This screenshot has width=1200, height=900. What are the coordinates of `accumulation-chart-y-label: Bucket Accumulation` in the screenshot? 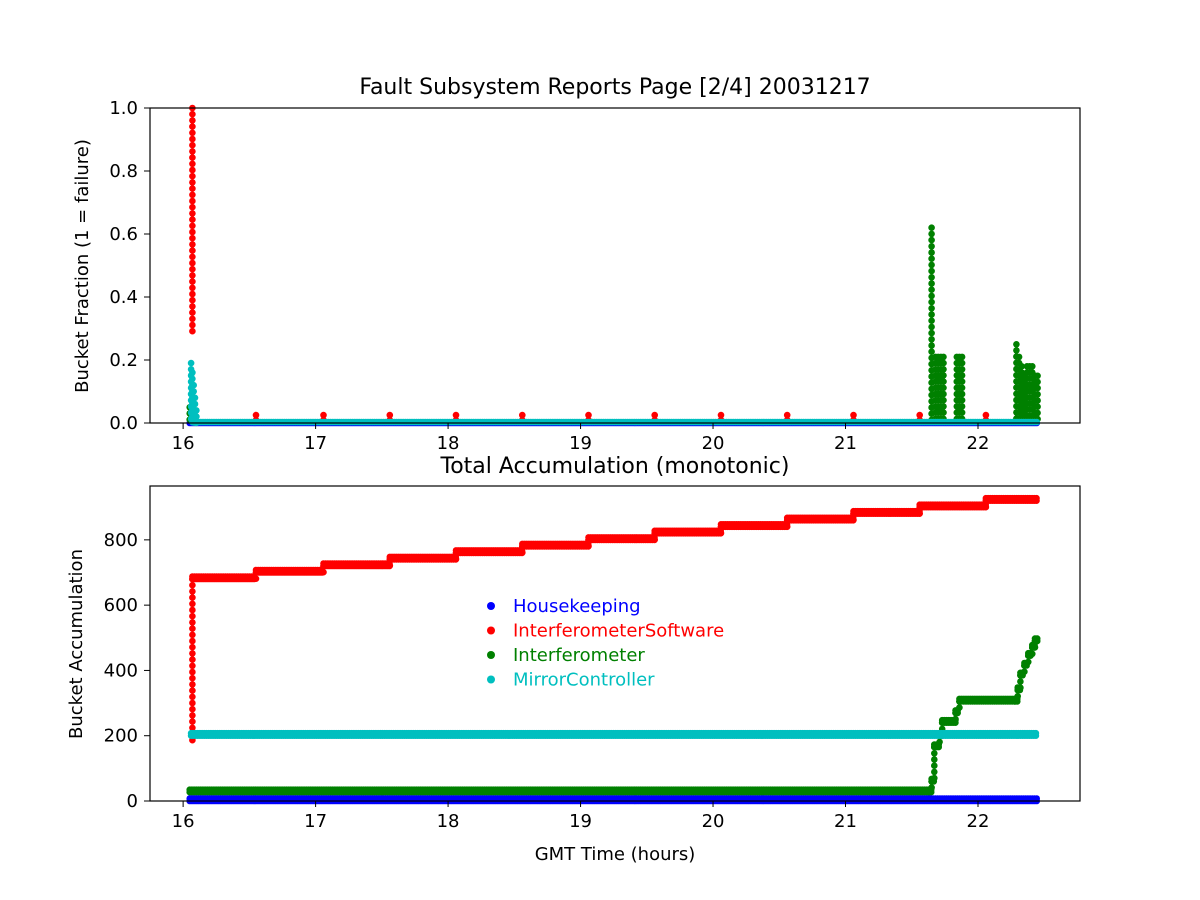 It's located at (76, 644).